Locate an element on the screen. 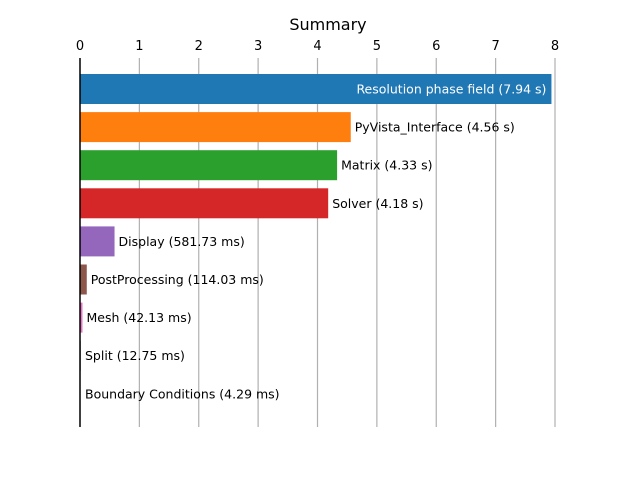  x-axis-ticks: 0 1 2 3 4 5 6 7 8 is located at coordinates (317, 46).